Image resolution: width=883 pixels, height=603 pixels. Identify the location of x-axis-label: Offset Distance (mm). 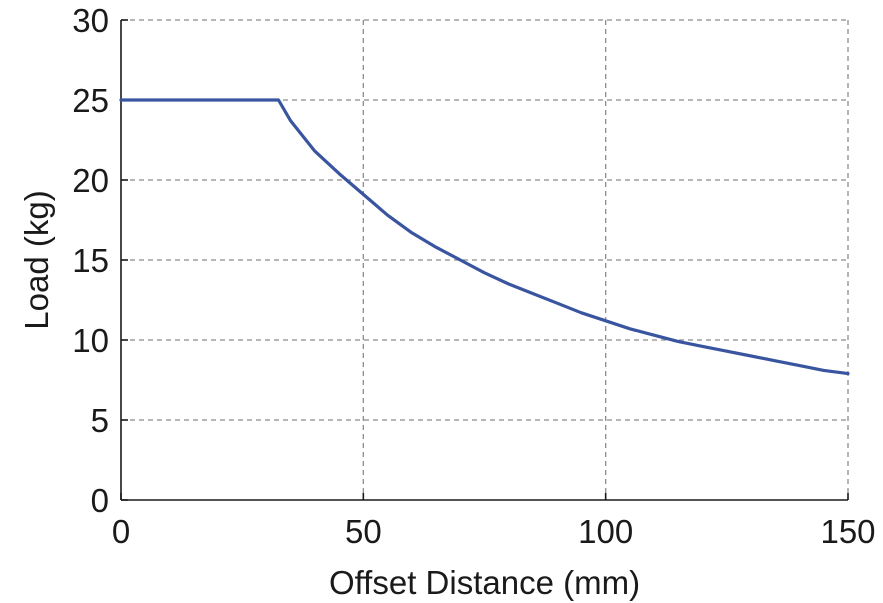
(484, 582).